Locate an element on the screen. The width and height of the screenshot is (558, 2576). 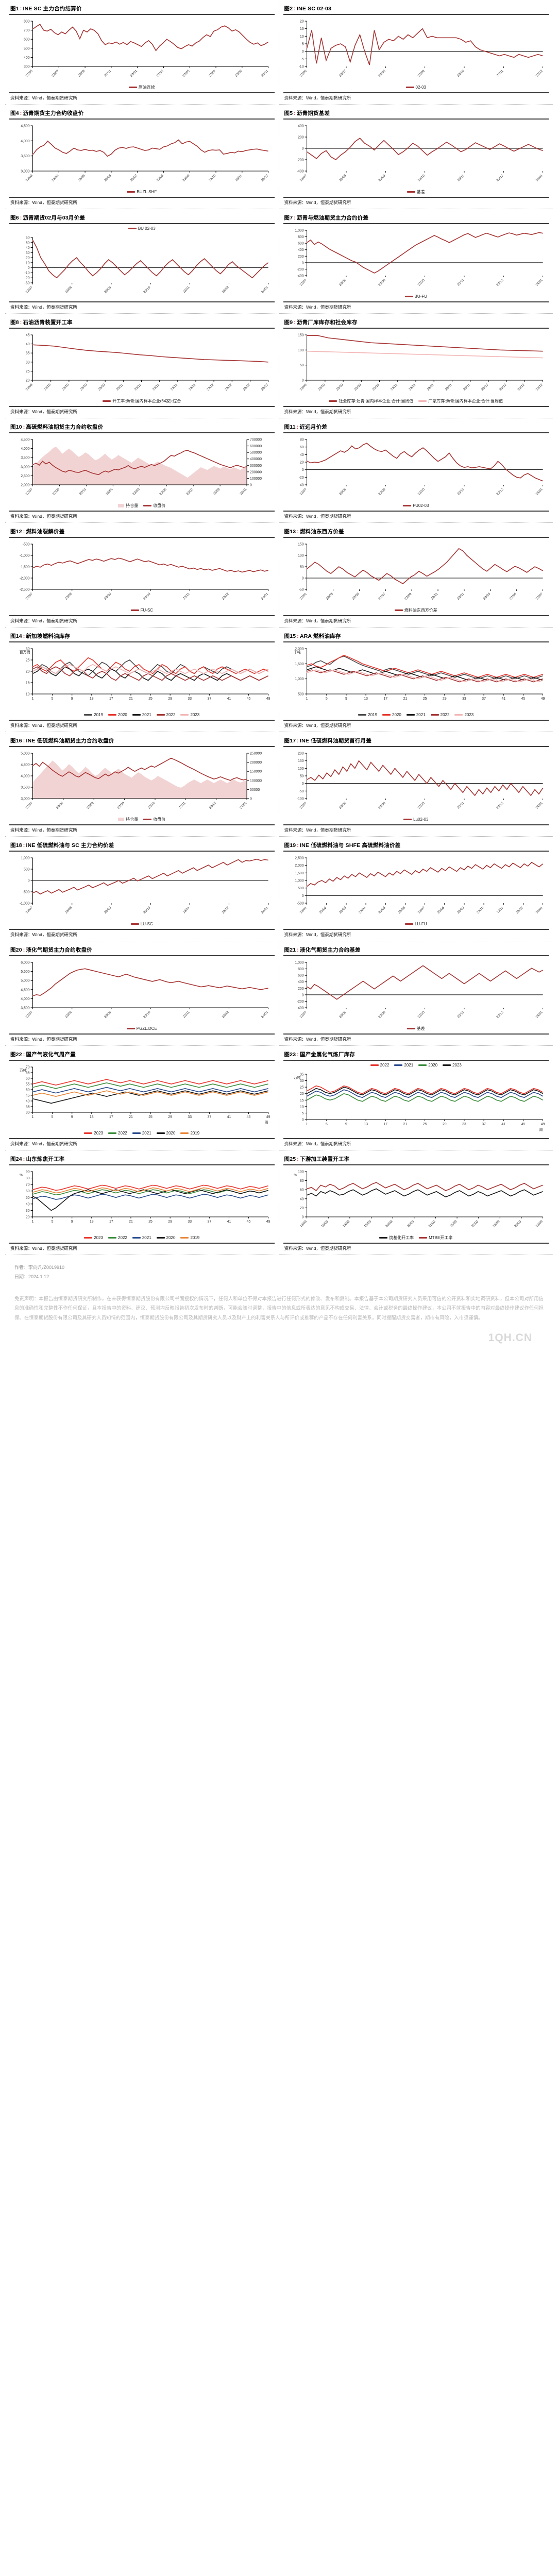
svg-text: 5,000 is located at coordinates (25, 981).